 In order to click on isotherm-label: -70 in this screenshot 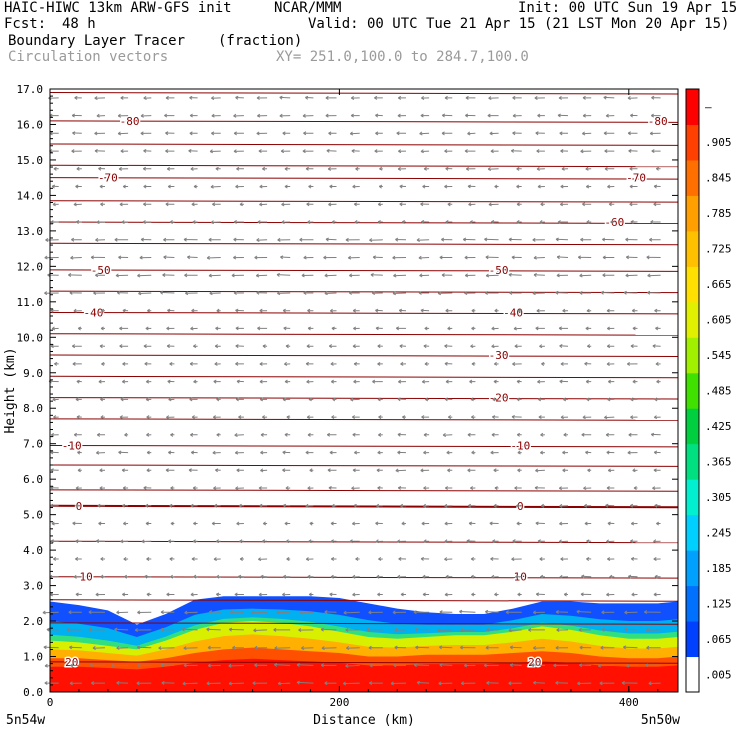, I will do `click(636, 178)`.